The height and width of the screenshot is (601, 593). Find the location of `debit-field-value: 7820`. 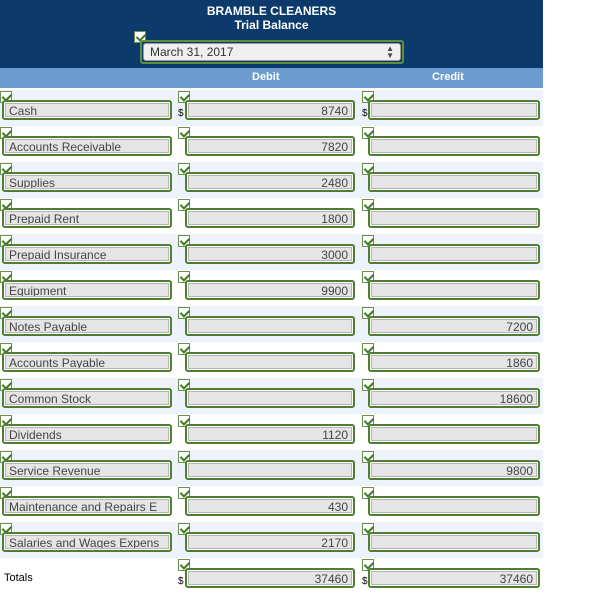

debit-field-value: 7820 is located at coordinates (270, 146).